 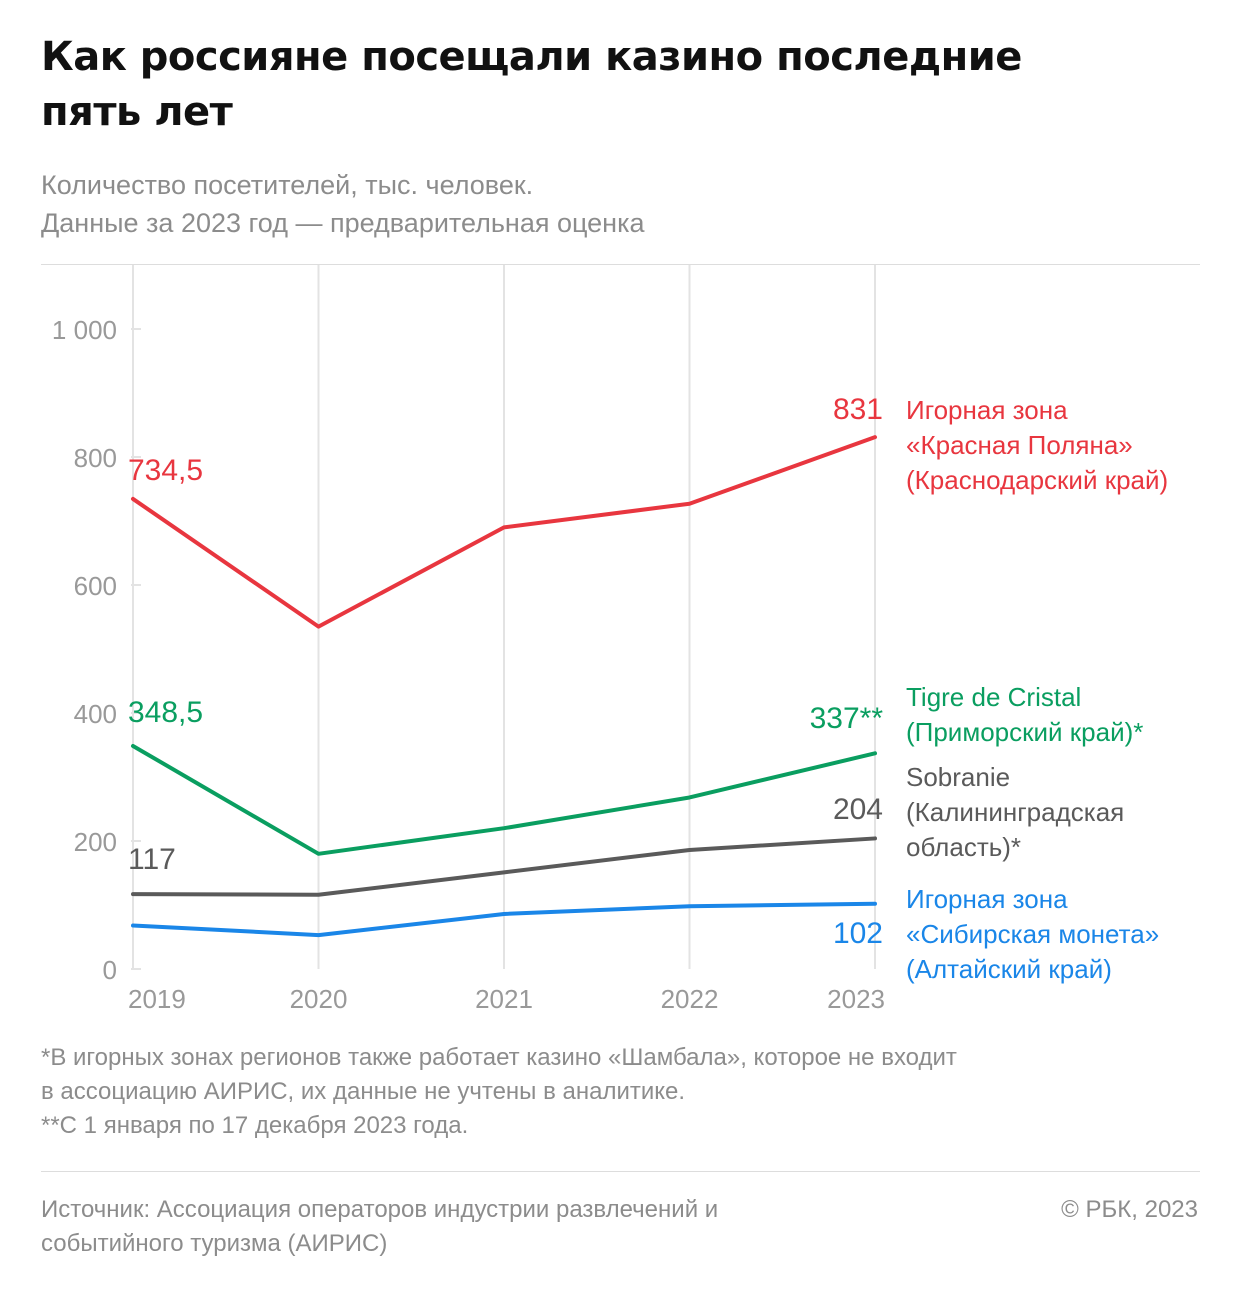 I want to click on series-name-label: «Сибирская монета», so click(x=1032, y=934).